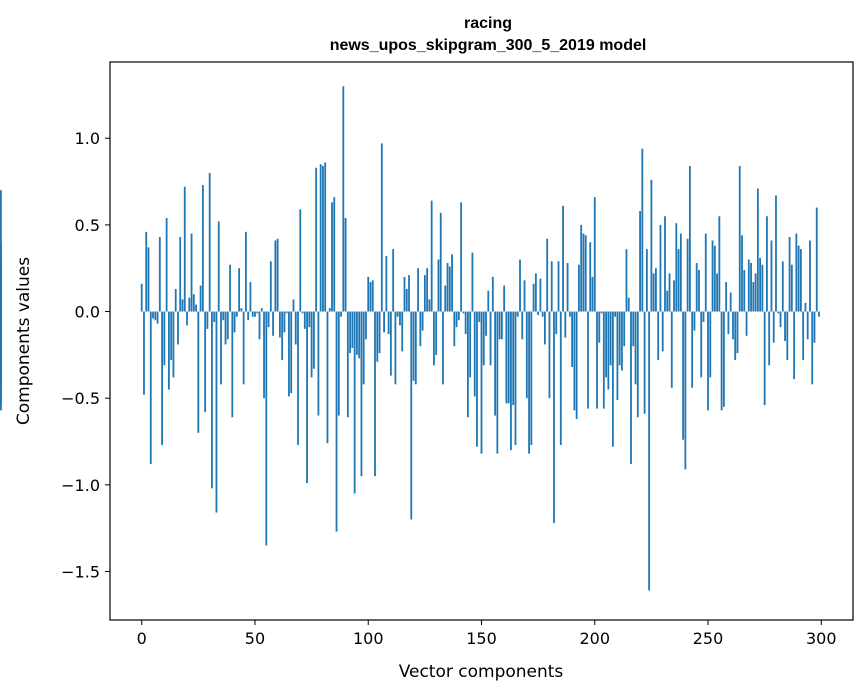  What do you see at coordinates (594, 638) in the screenshot?
I see `x-tick-label: 200` at bounding box center [594, 638].